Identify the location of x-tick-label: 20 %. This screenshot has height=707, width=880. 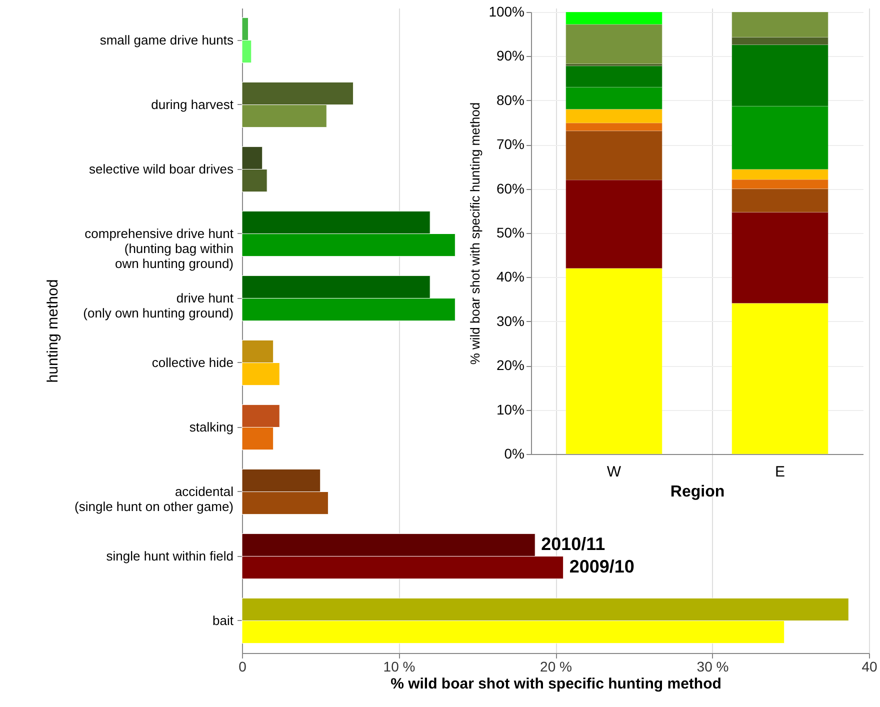
(556, 666).